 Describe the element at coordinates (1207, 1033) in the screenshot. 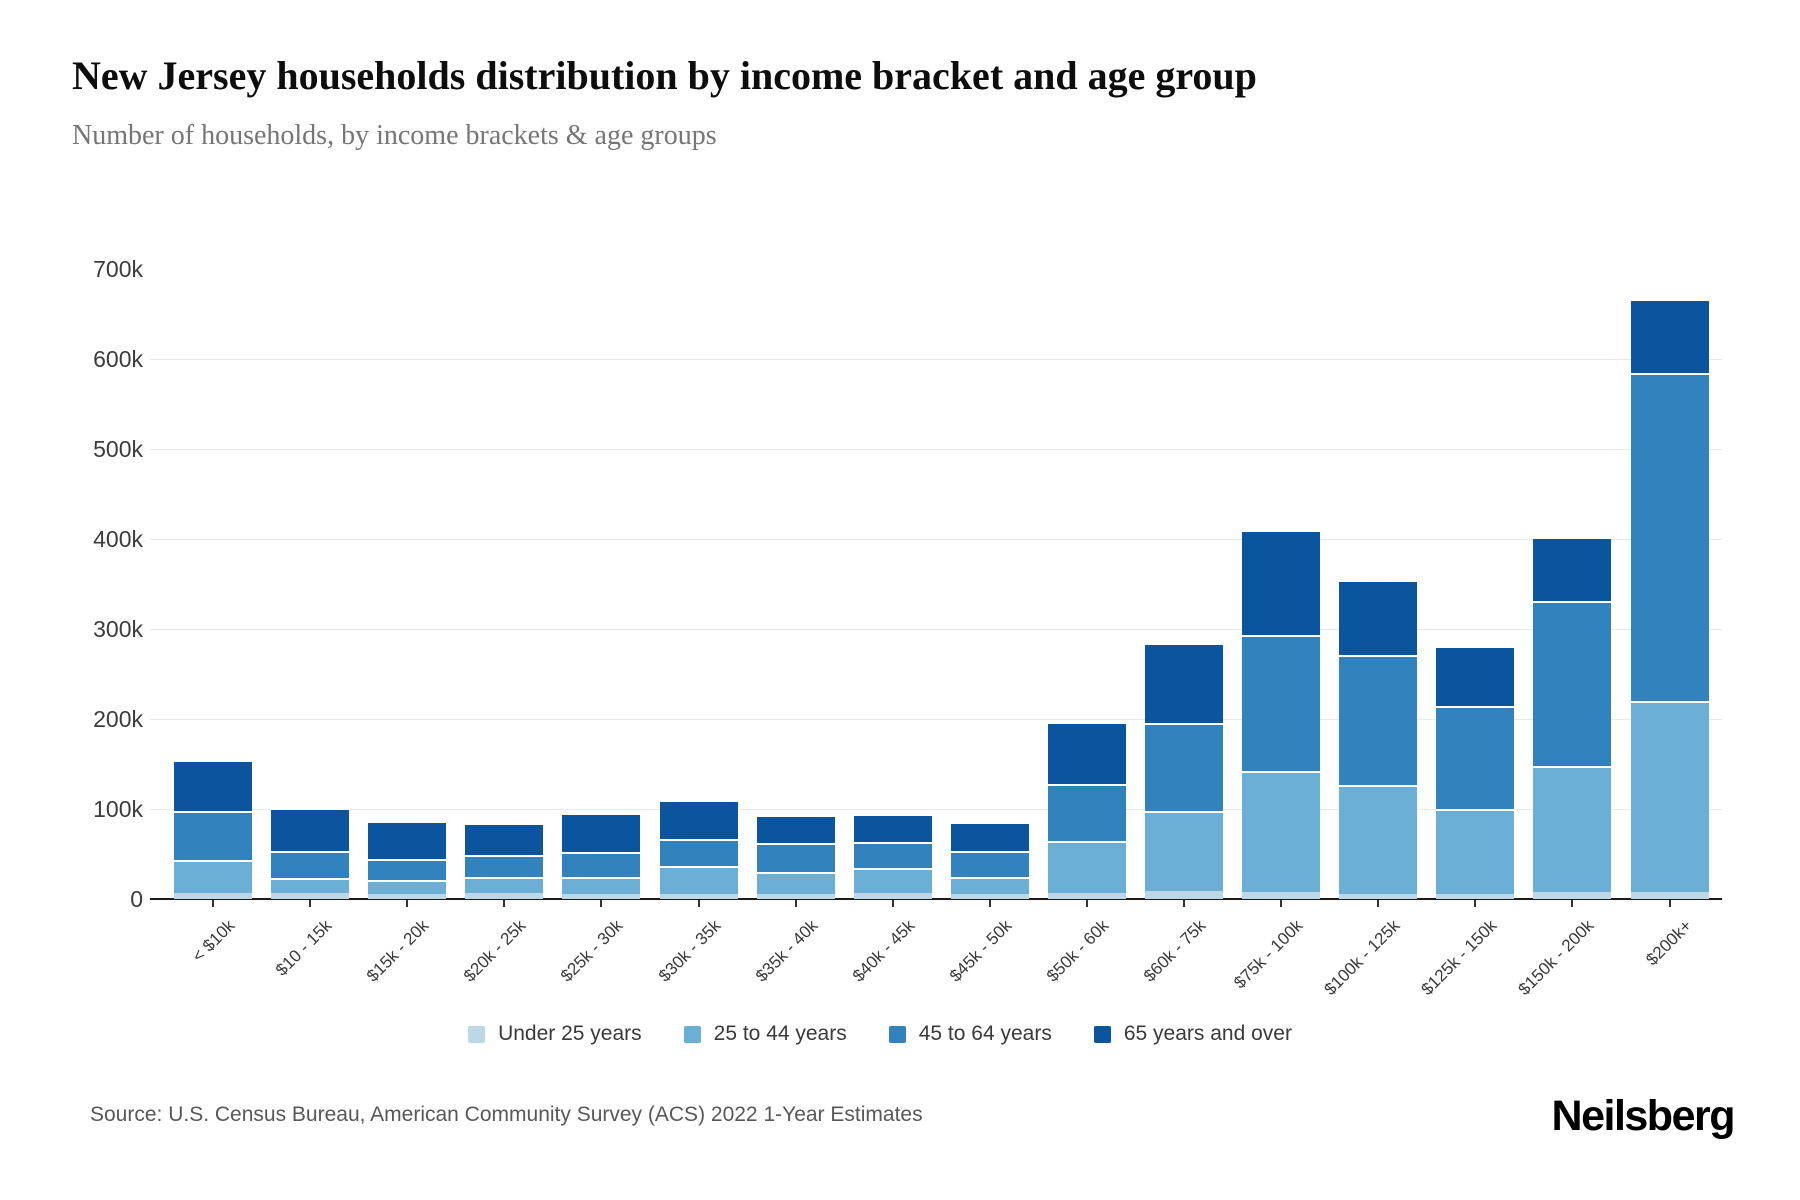

I see `legend-label: 65 years and over` at that location.